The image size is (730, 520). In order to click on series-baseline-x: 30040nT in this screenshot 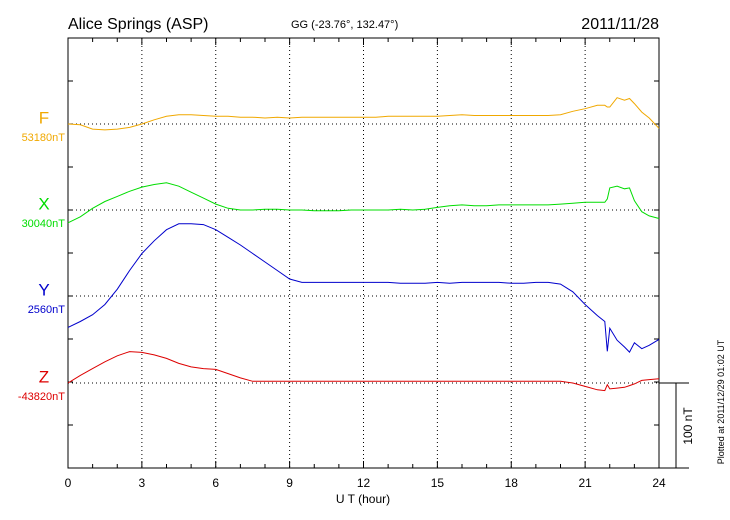, I will do `click(44, 224)`.